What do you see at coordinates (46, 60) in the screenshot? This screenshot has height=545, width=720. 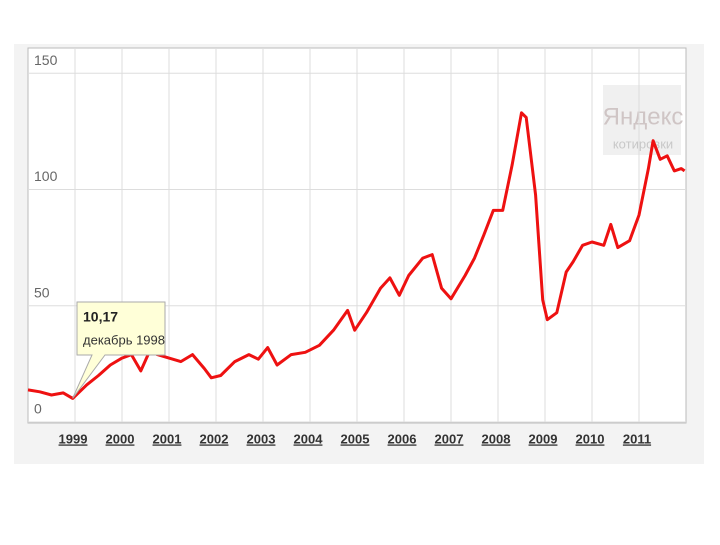 I see `y-tick-label: 150` at bounding box center [46, 60].